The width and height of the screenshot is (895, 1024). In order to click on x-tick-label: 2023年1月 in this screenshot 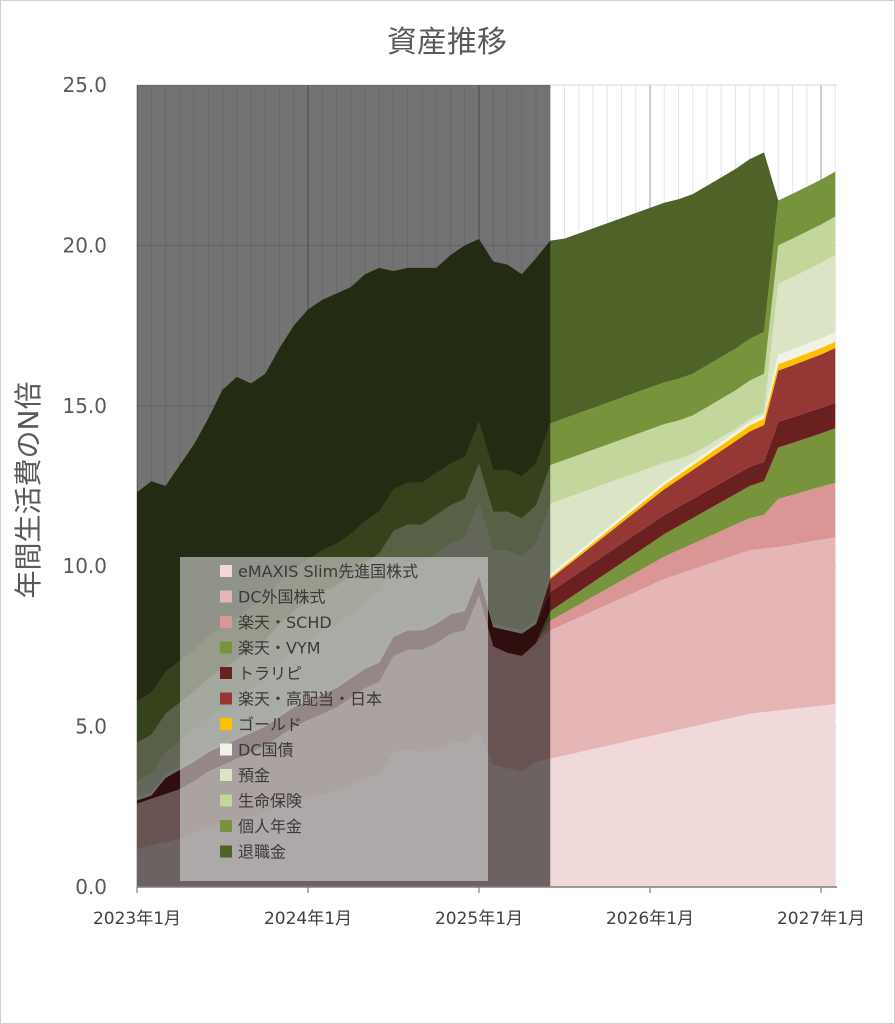, I will do `click(137, 919)`.